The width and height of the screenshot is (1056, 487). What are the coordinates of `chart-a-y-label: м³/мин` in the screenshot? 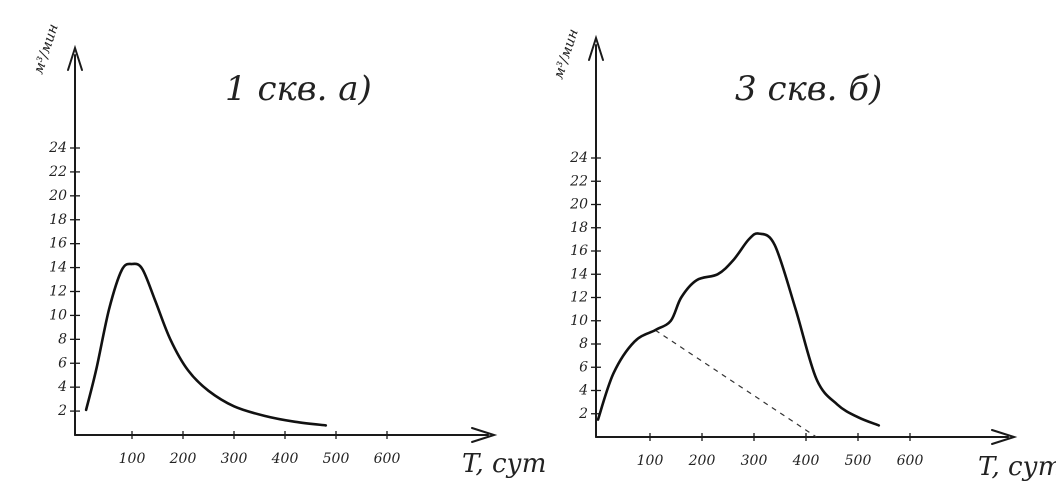 It's located at (46, 49).